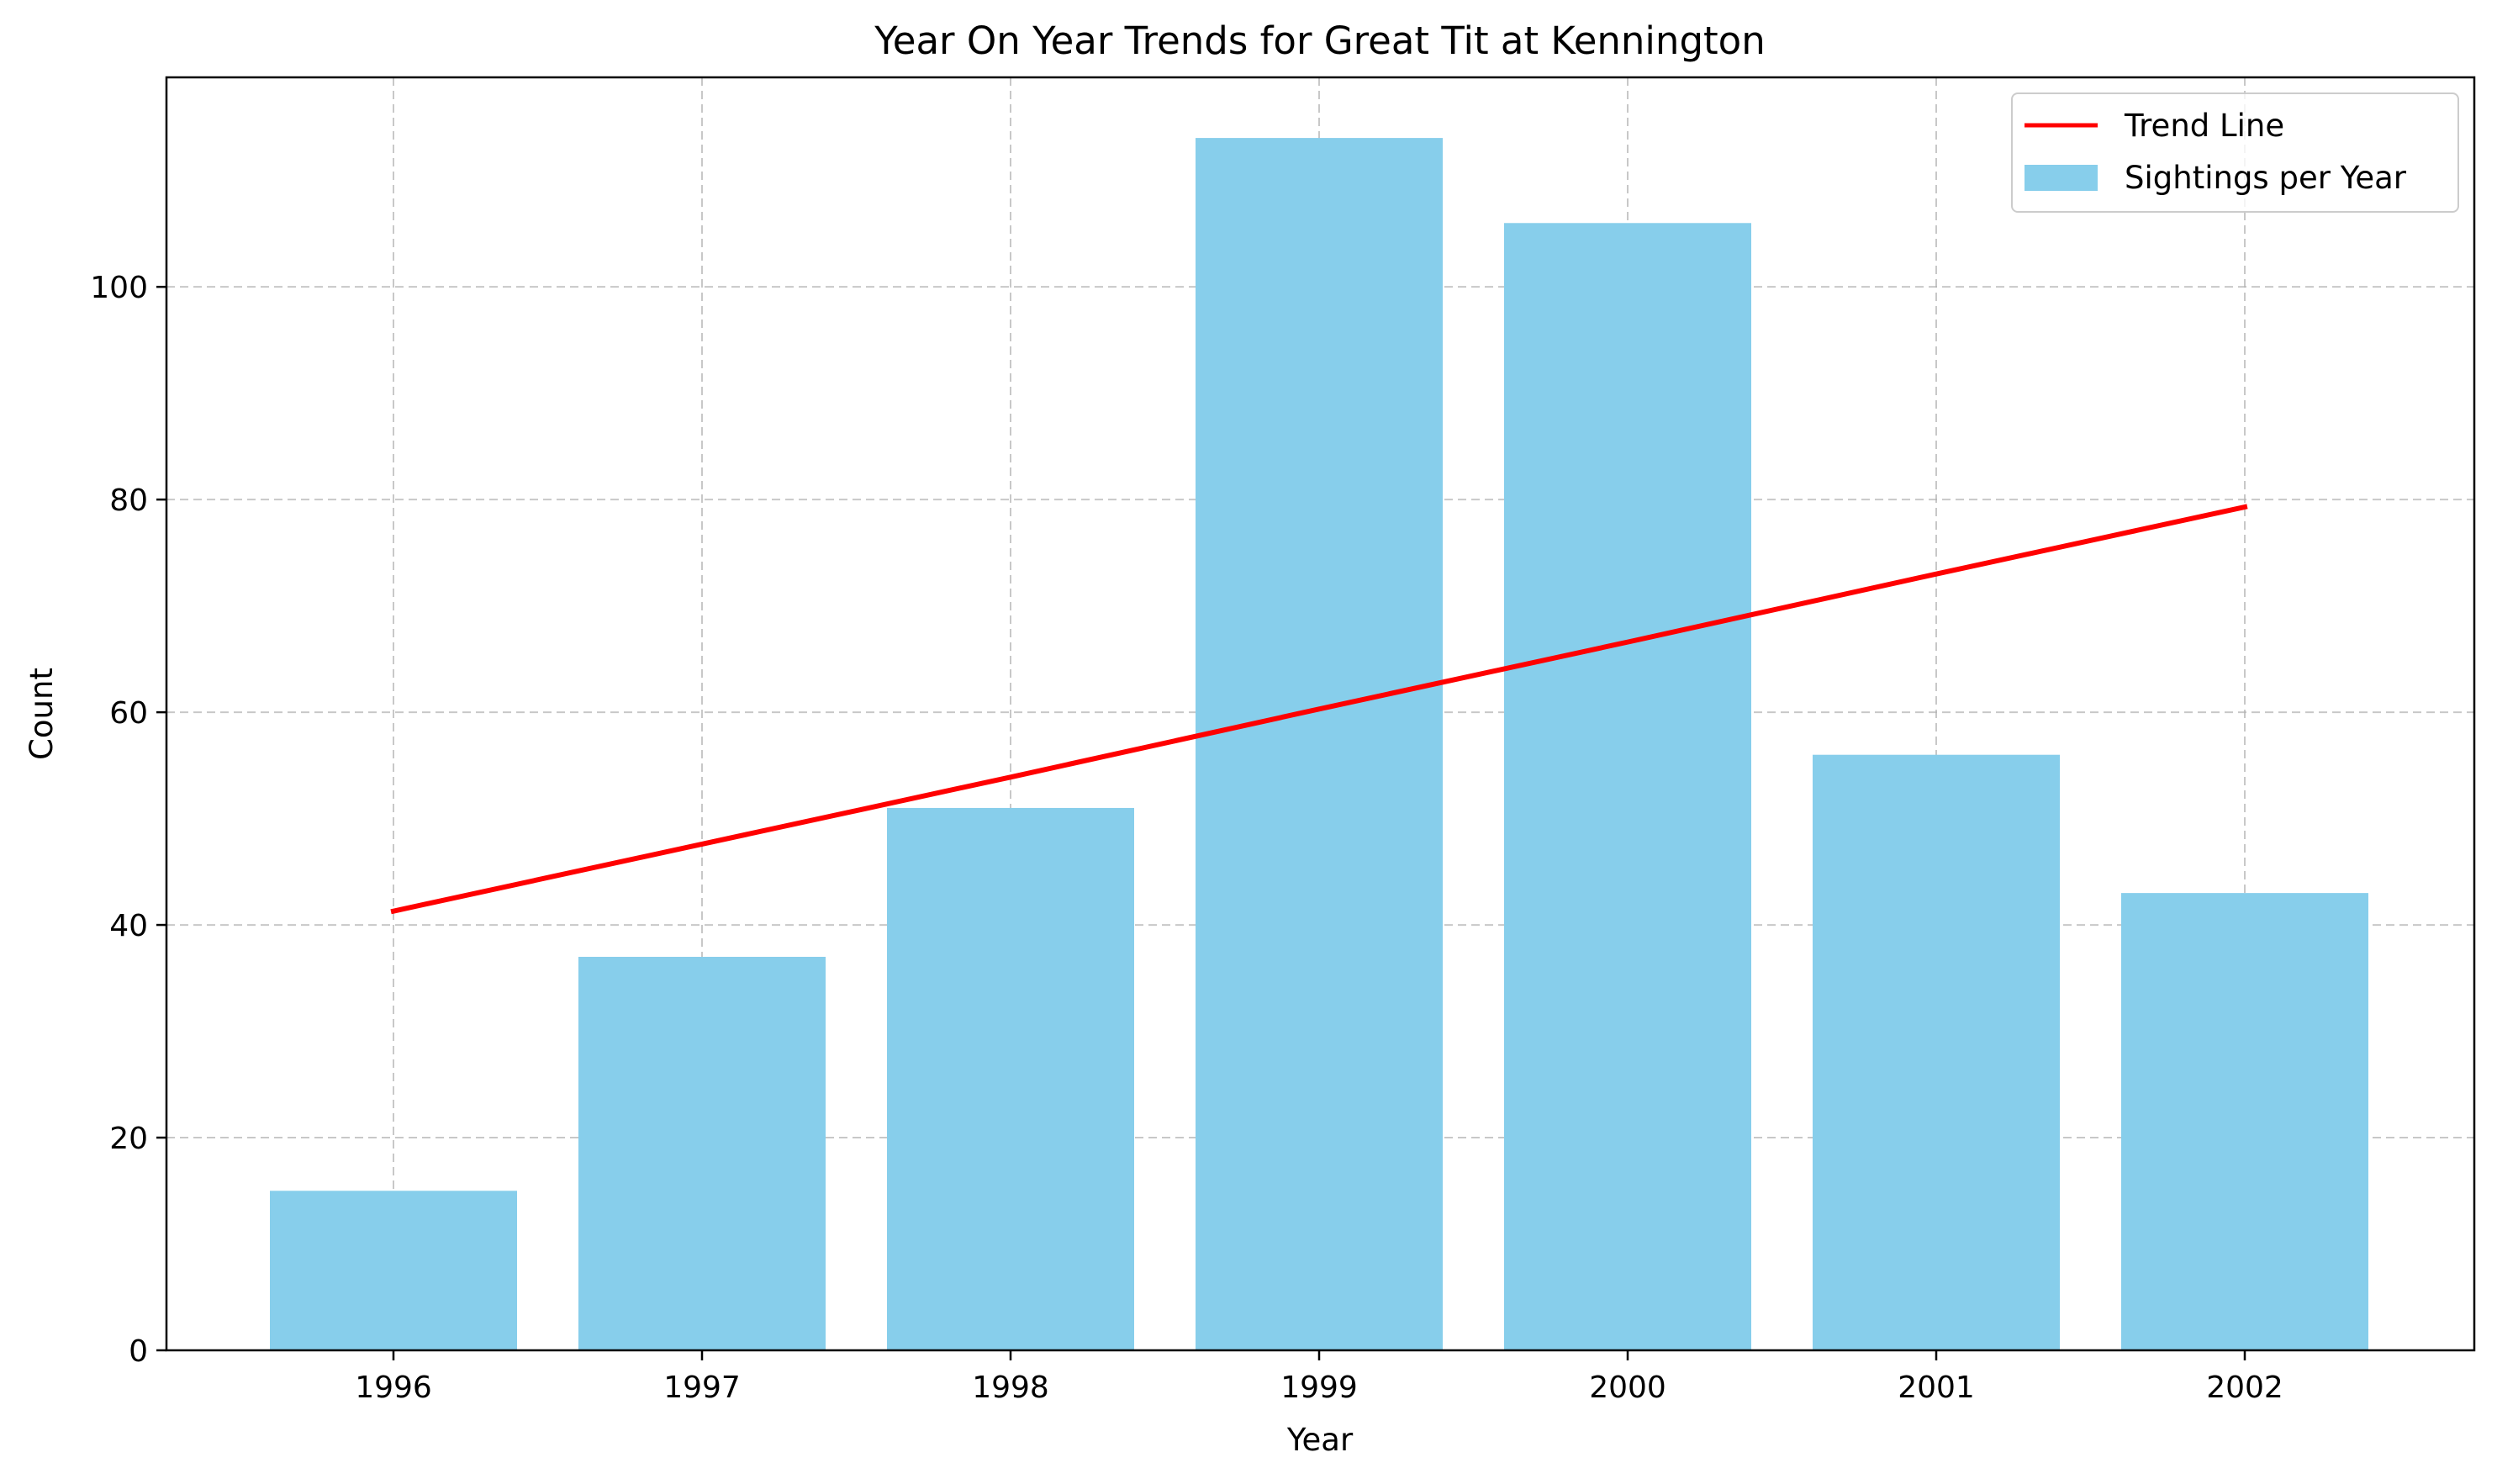 The width and height of the screenshot is (2497, 1484). What do you see at coordinates (1010, 1078) in the screenshot?
I see `bar-1998` at bounding box center [1010, 1078].